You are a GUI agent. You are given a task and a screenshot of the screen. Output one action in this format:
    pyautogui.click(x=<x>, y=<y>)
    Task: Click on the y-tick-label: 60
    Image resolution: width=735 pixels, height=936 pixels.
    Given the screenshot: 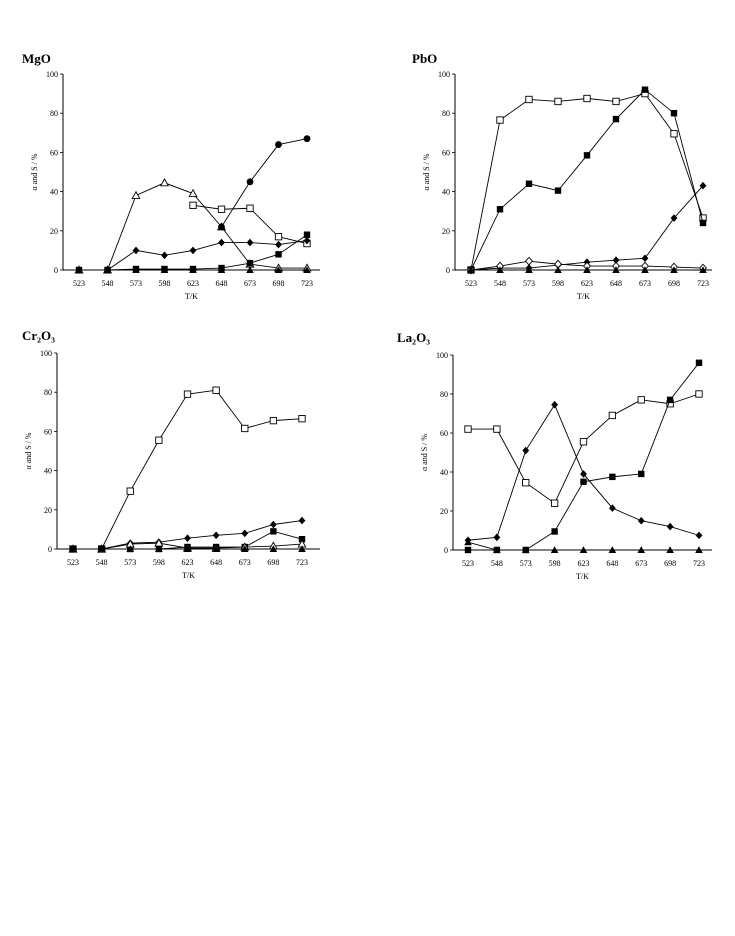 What is the action you would take?
    pyautogui.click(x=446, y=152)
    